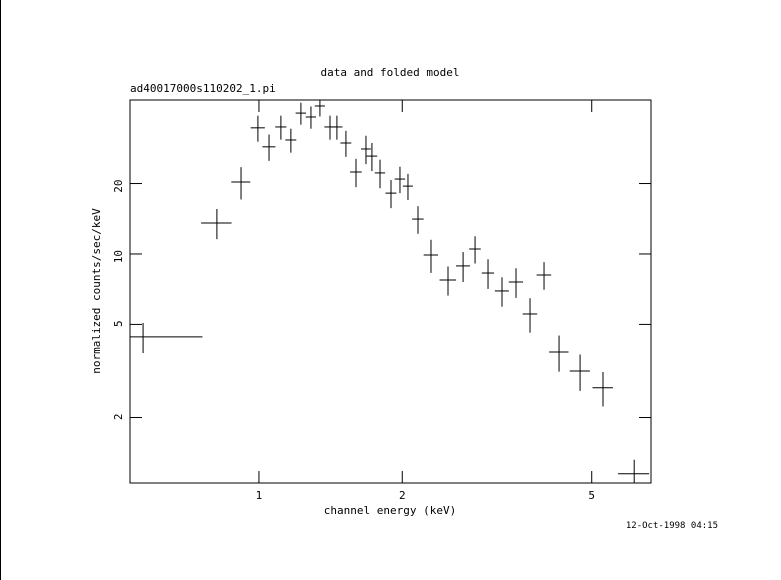 The height and width of the screenshot is (580, 781). What do you see at coordinates (96, 291) in the screenshot?
I see `y-axis-label: normalized counts/sec/keV` at bounding box center [96, 291].